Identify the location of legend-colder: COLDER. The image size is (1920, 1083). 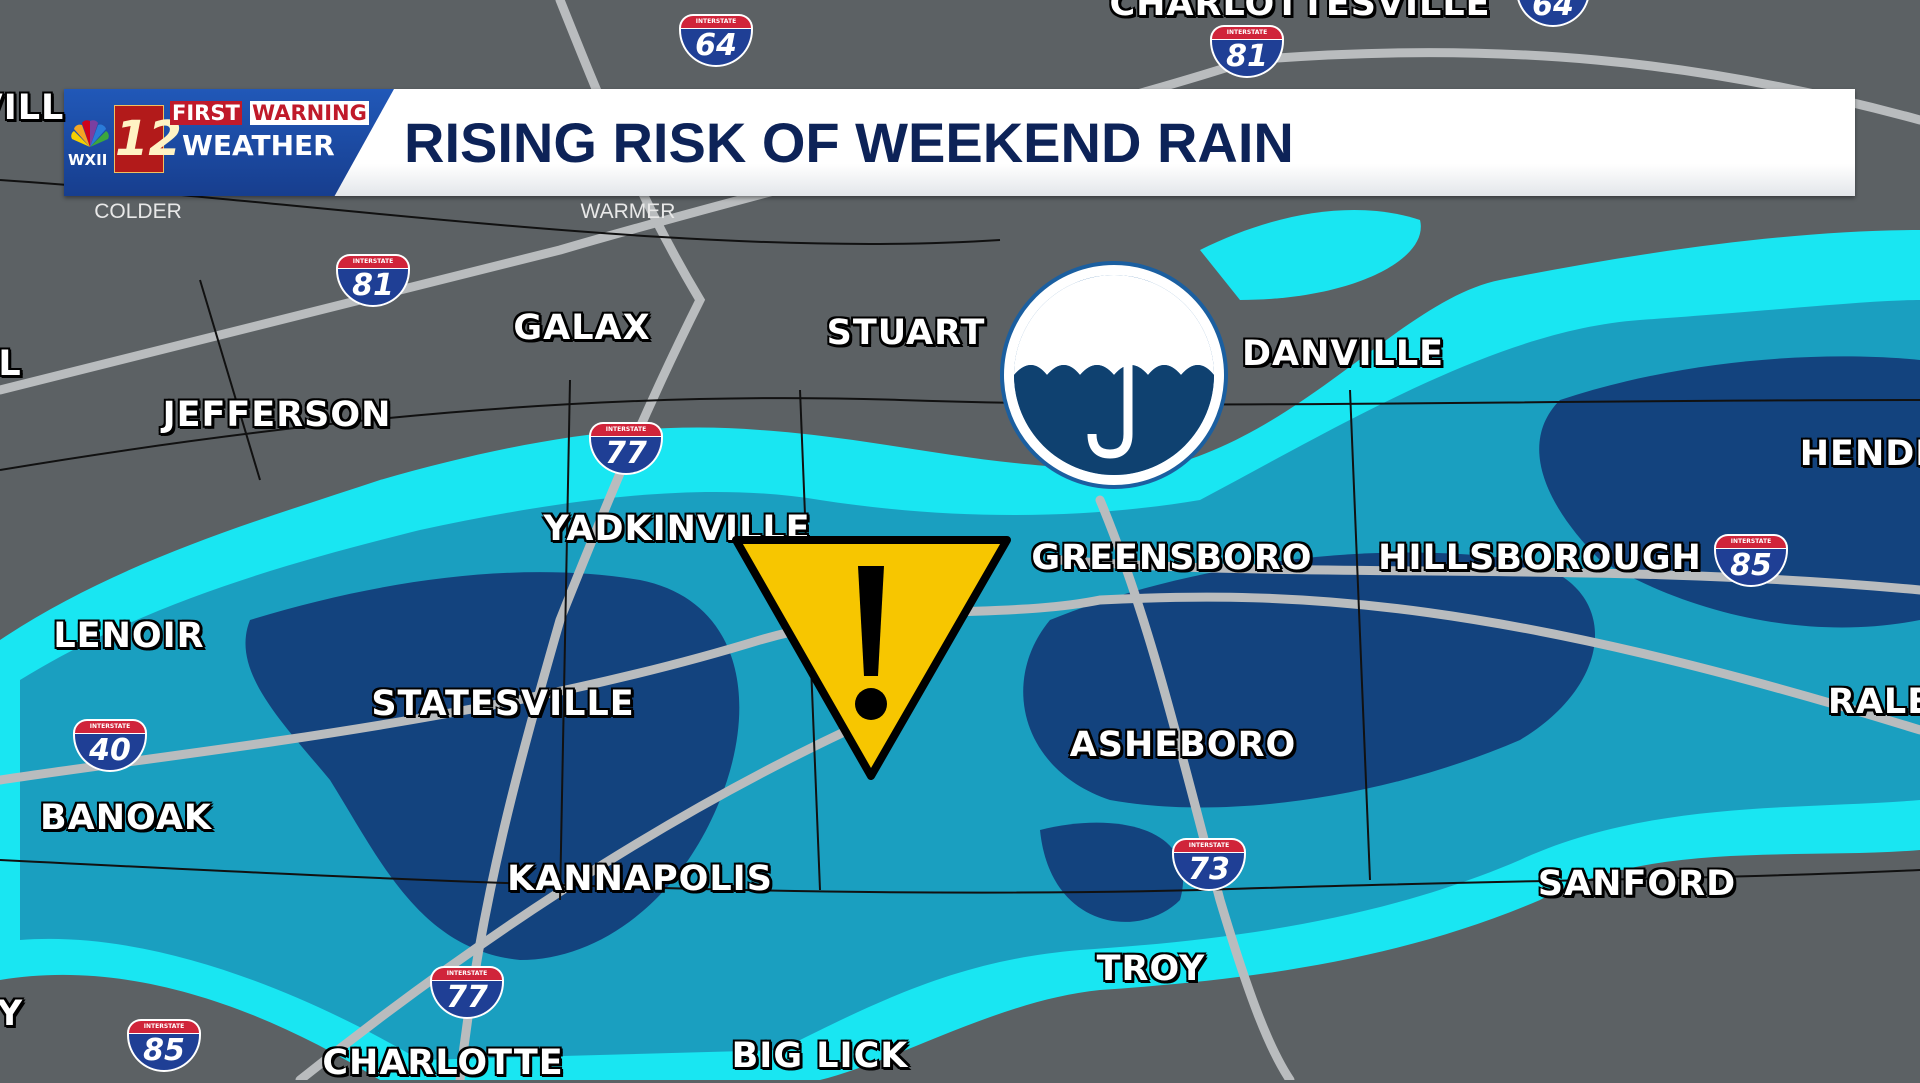
(138, 211).